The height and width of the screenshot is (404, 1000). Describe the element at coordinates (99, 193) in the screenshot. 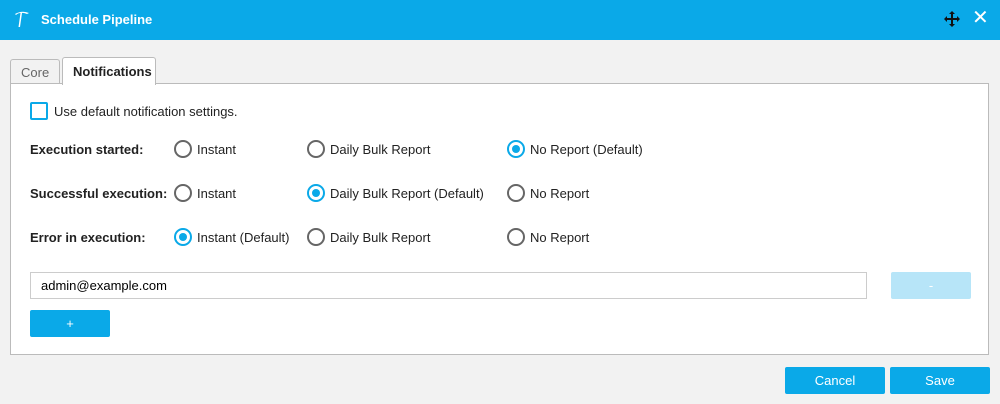

I see `row-label: Successful execution:` at that location.